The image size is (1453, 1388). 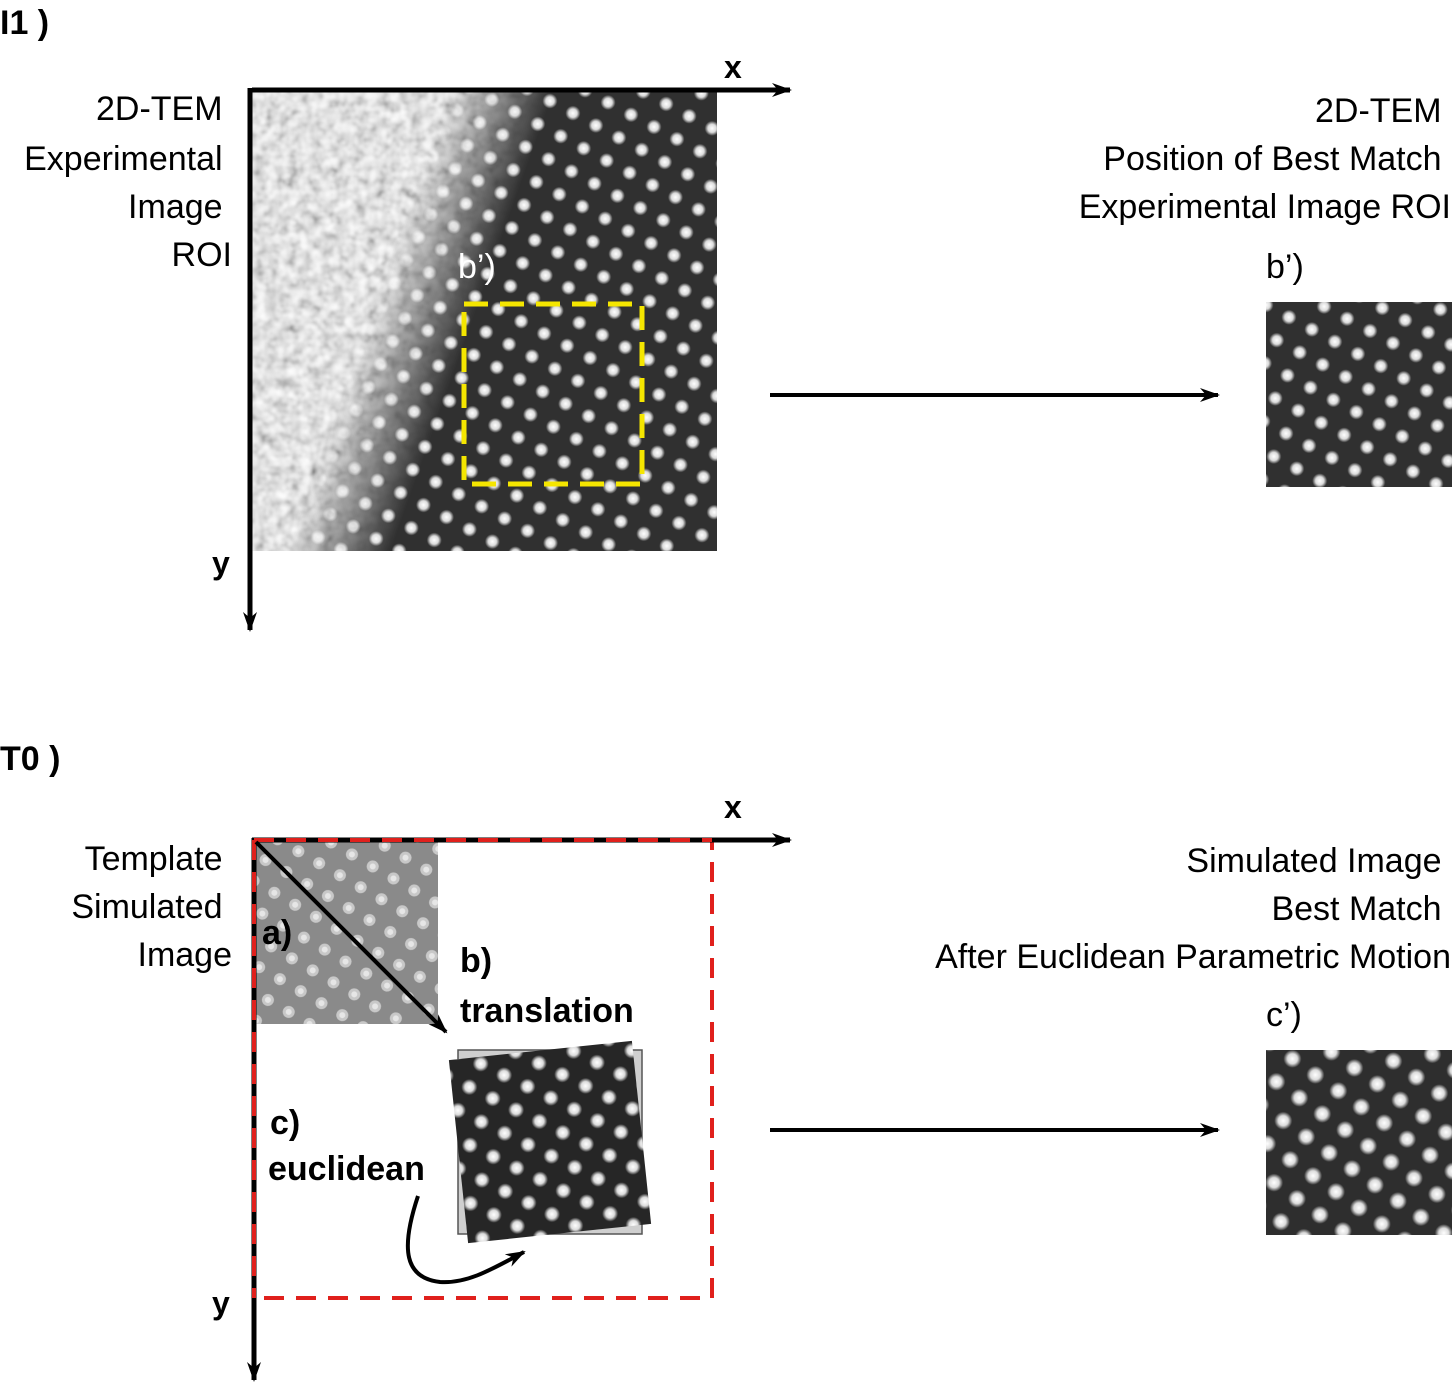 What do you see at coordinates (1359, 394) in the screenshot?
I see `experimental-roi-crop` at bounding box center [1359, 394].